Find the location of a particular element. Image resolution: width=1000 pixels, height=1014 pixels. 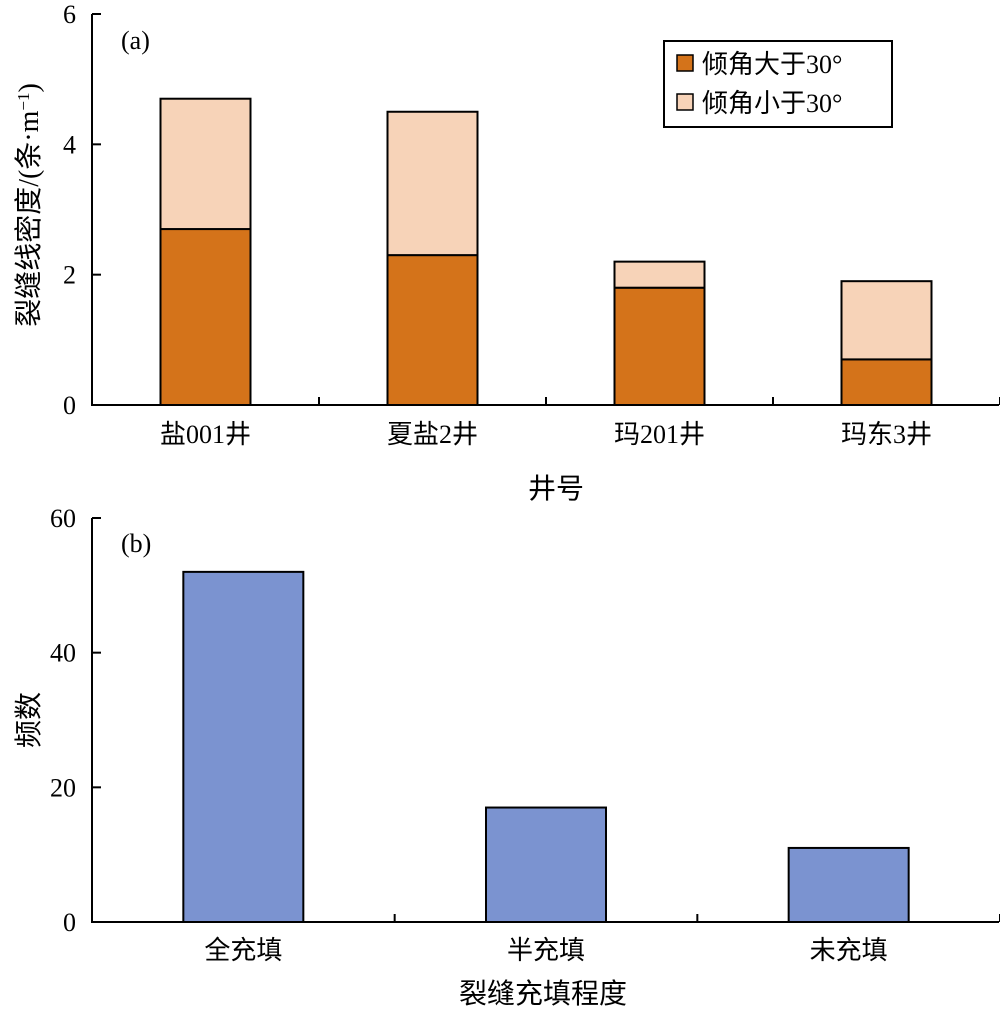

chart-a-y-axis-label-sup: −1 is located at coordinates (23, 102).